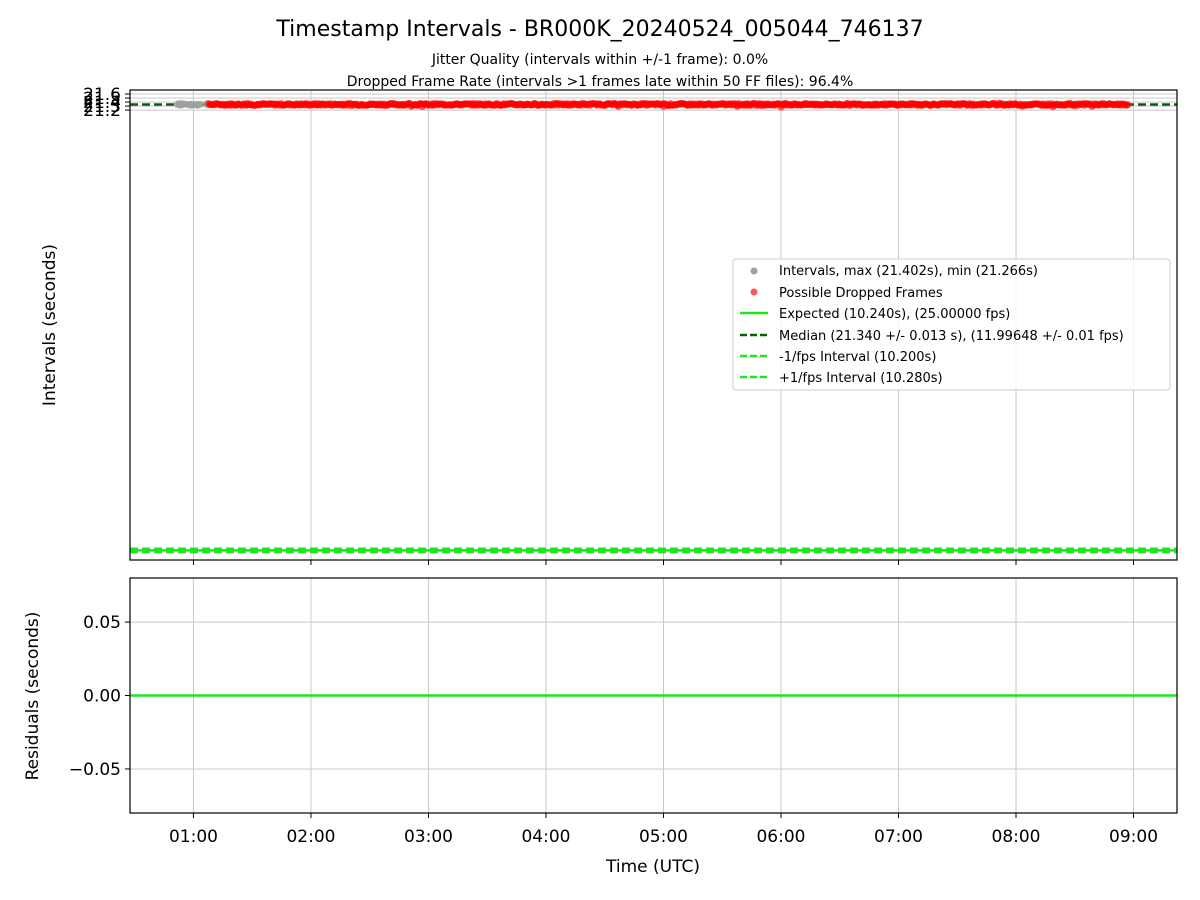 The height and width of the screenshot is (900, 1200). What do you see at coordinates (102, 107) in the screenshot?
I see `intervals-y-tick-label: 21.3` at bounding box center [102, 107].